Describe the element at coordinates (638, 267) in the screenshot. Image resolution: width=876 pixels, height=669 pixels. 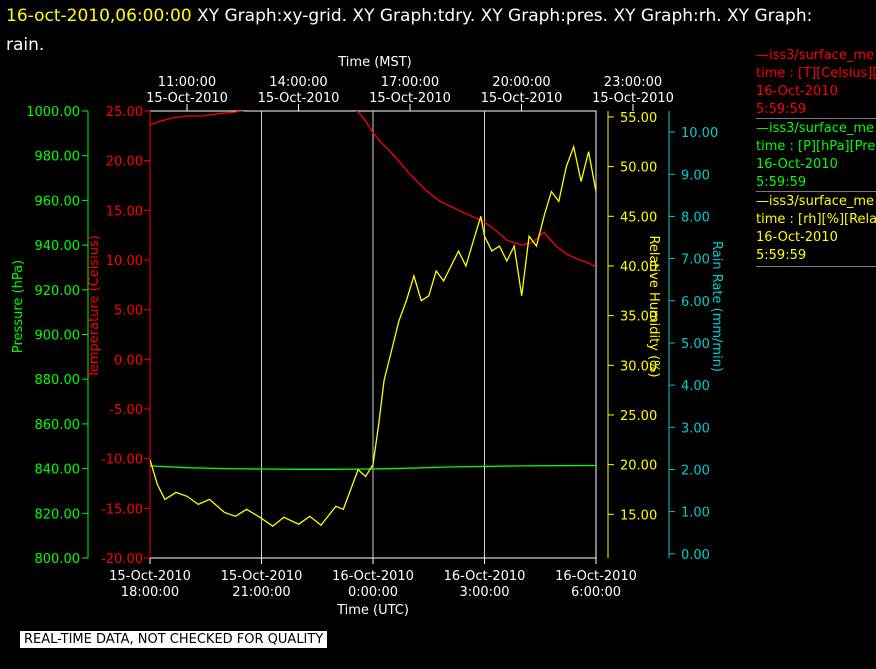
I see `rh-tick-label: 40.00` at that location.